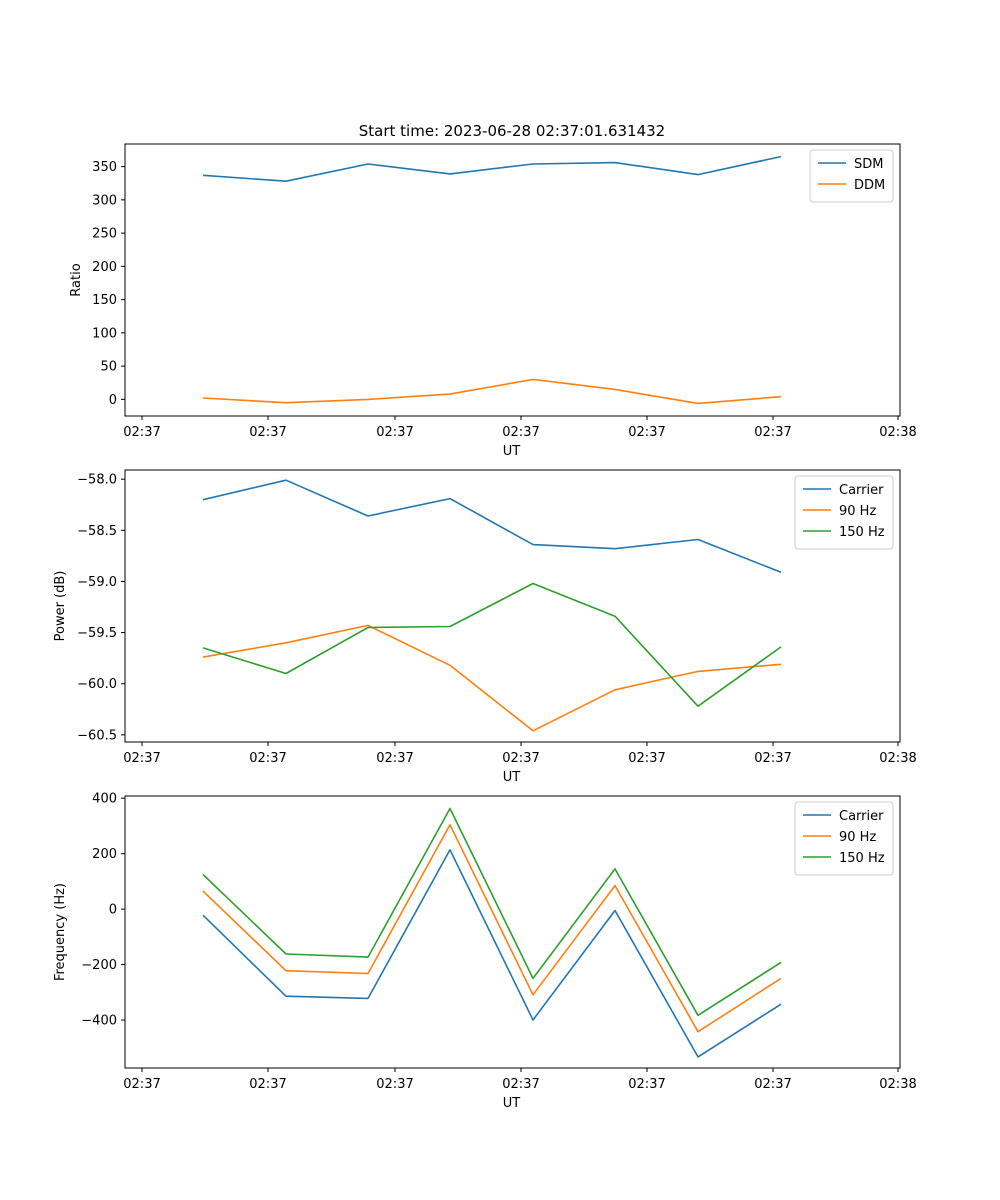 The height and width of the screenshot is (1200, 1000). I want to click on legend-entry: SDM, so click(868, 164).